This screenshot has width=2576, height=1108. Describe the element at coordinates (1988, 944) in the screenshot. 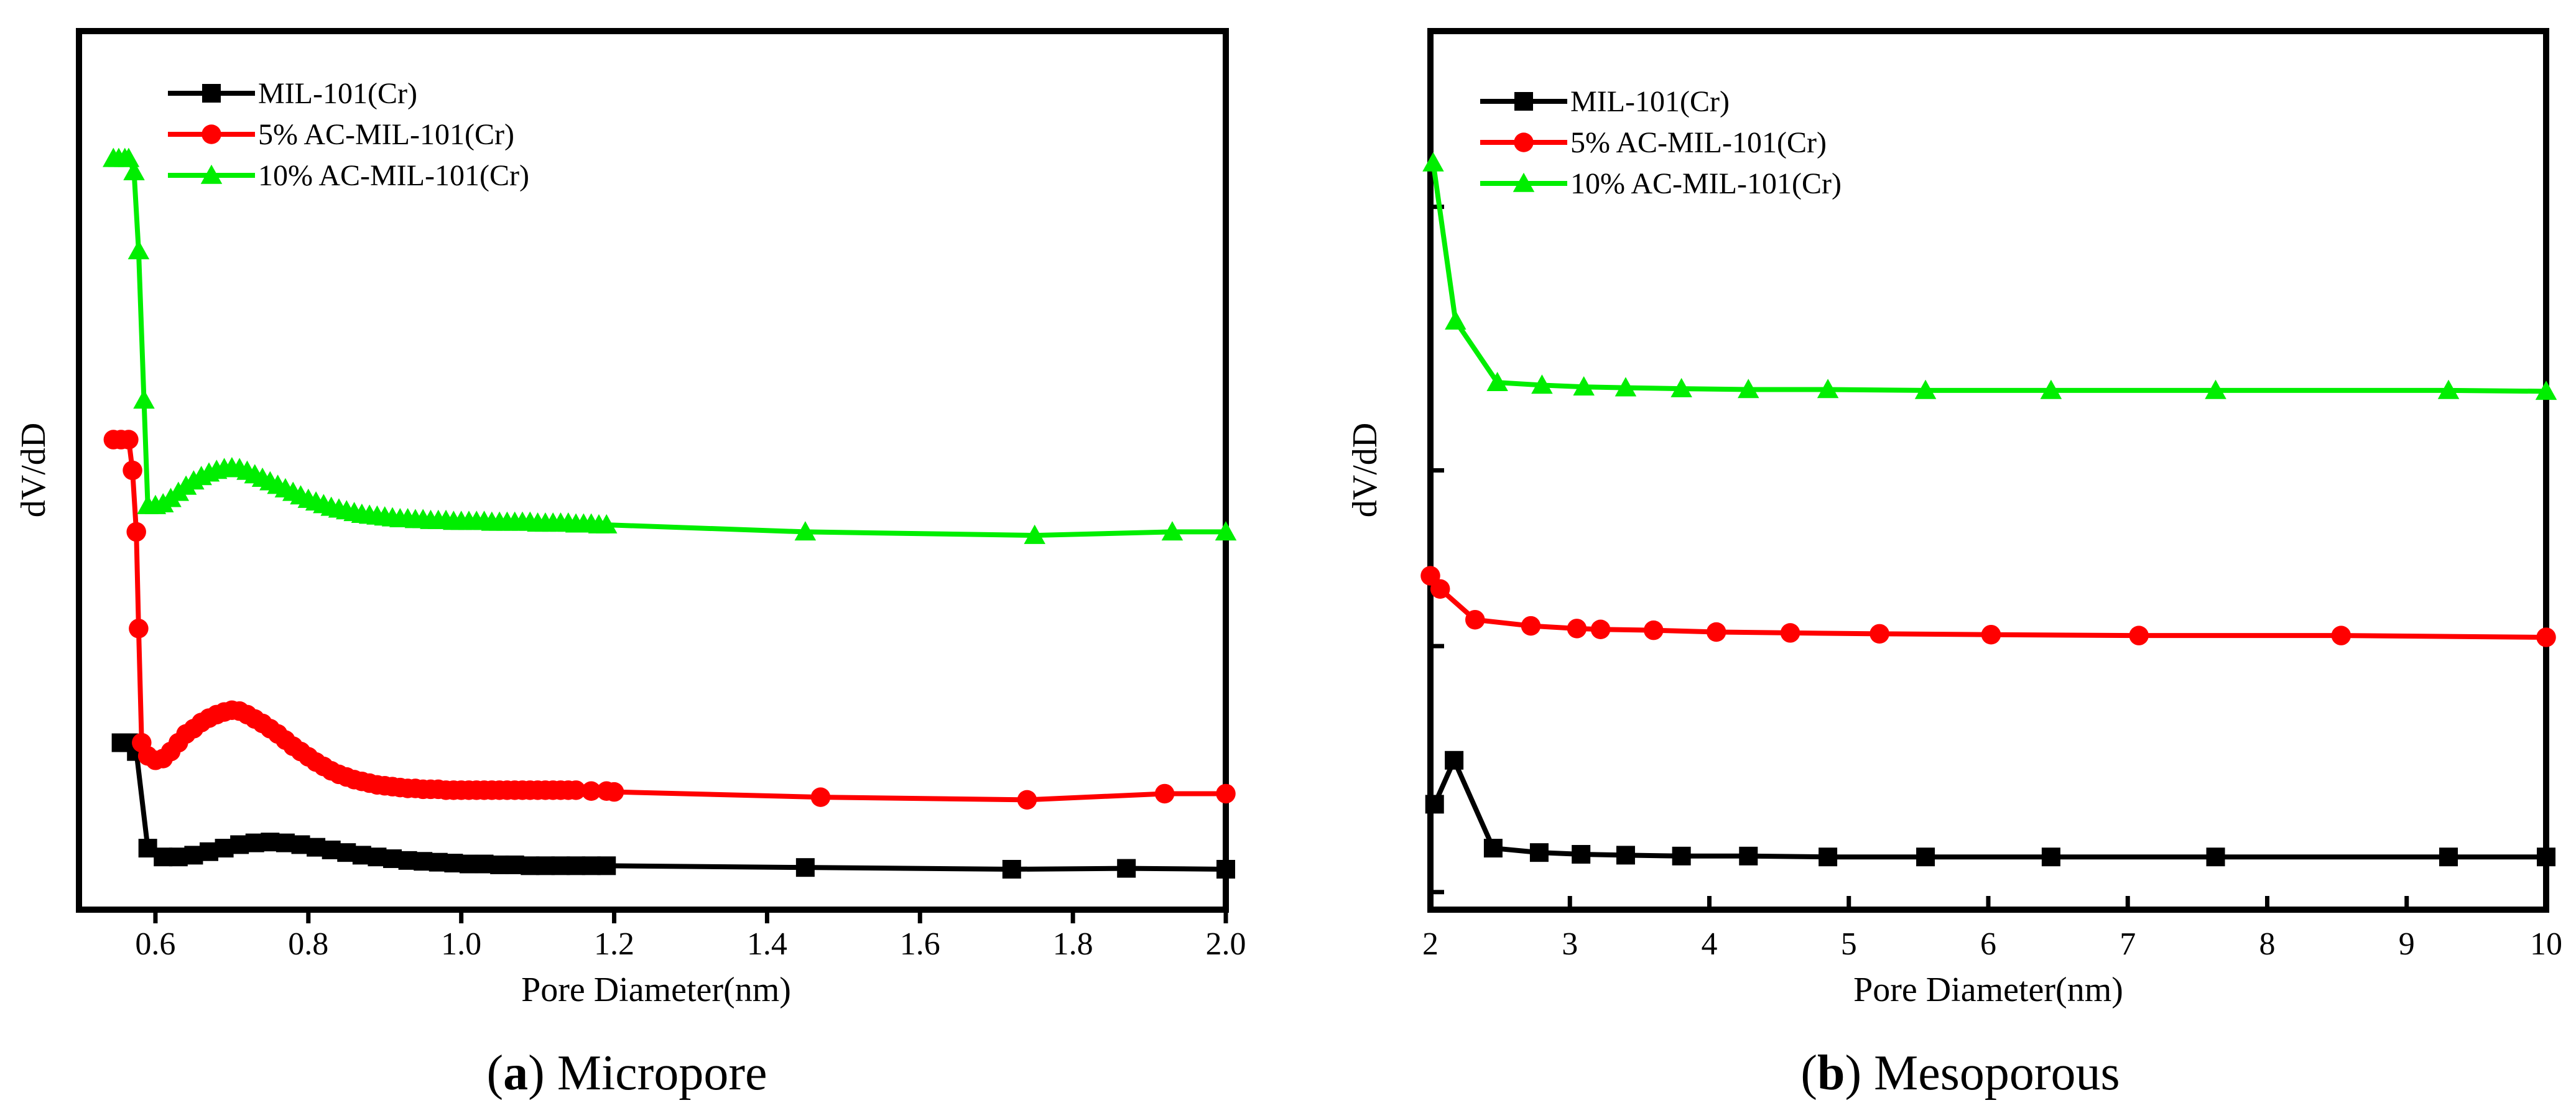

I see `panel-b-x-tick-label: 6` at that location.